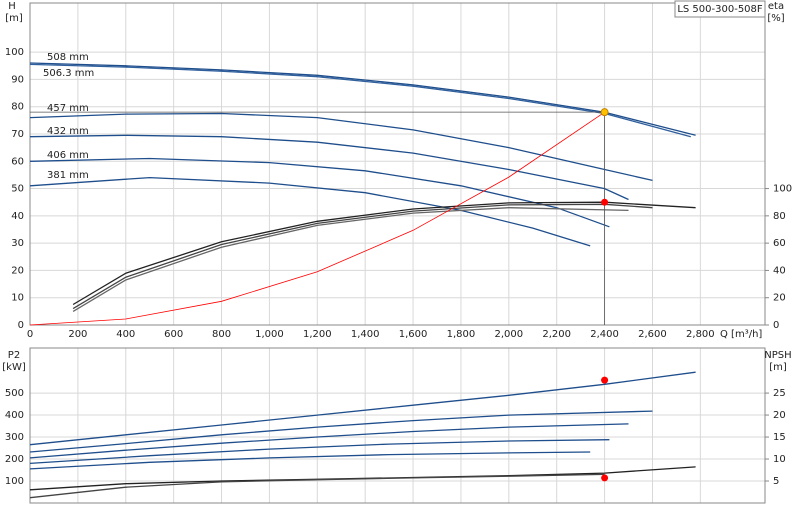  What do you see at coordinates (17, 270) in the screenshot?
I see `y-tick-label: 20` at bounding box center [17, 270].